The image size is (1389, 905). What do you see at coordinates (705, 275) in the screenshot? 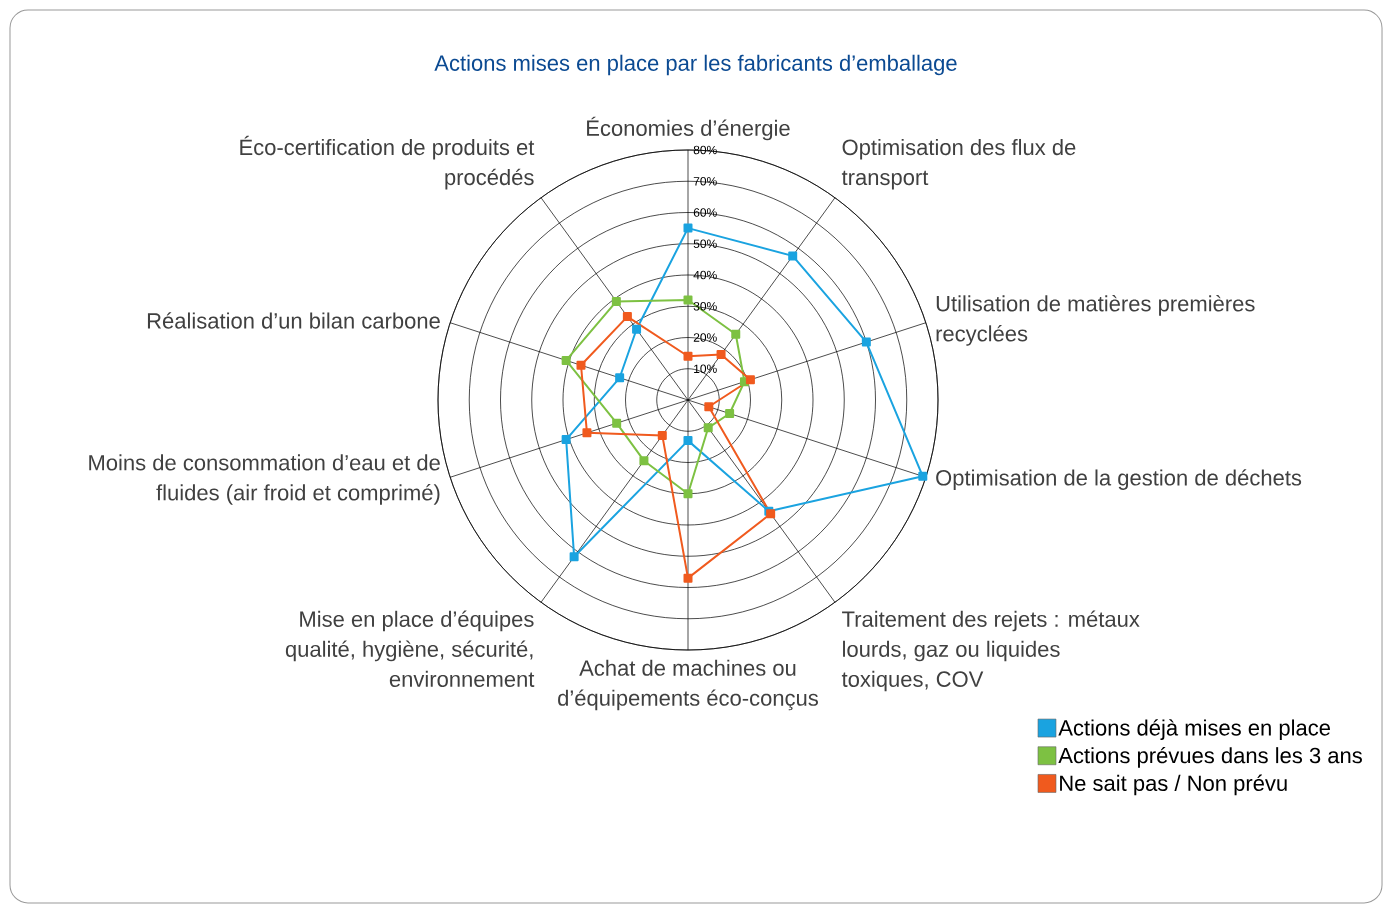
I see `y-tick-label: 40%` at bounding box center [705, 275].